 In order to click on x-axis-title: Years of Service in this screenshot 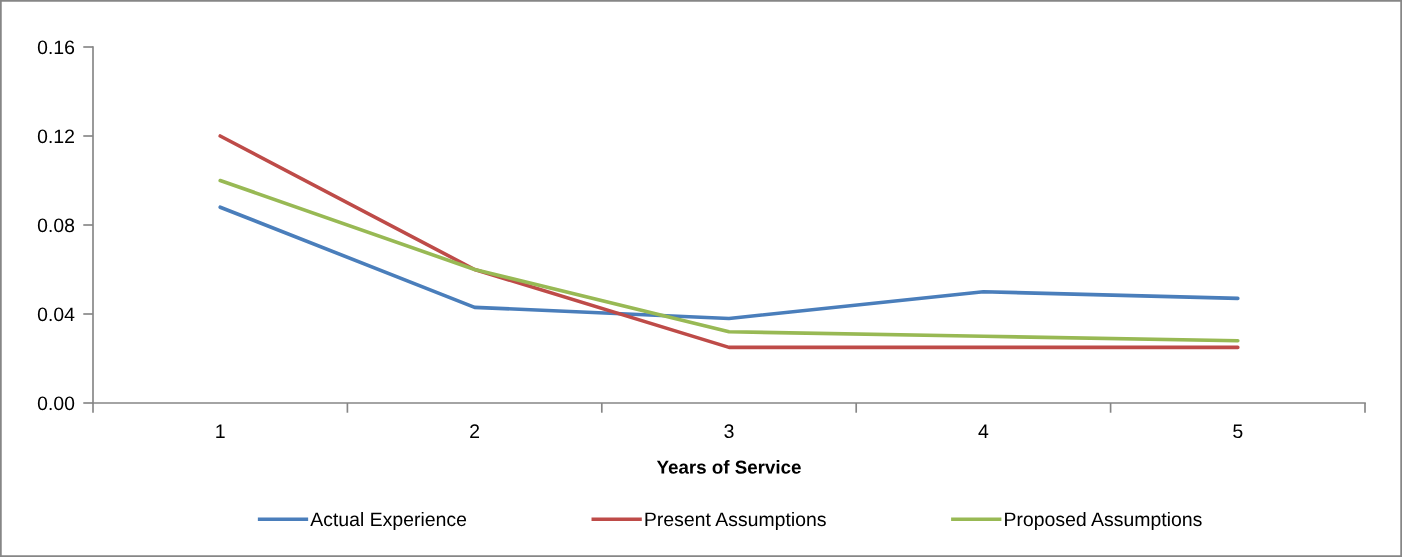, I will do `click(728, 467)`.